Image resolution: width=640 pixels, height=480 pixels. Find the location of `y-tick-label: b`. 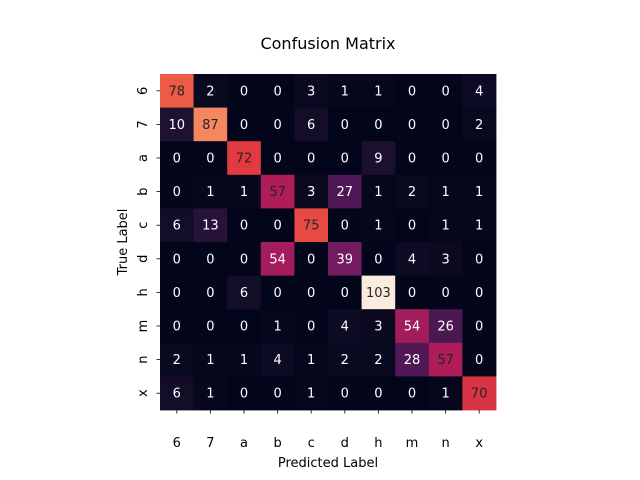

y-tick-label: b is located at coordinates (143, 191).